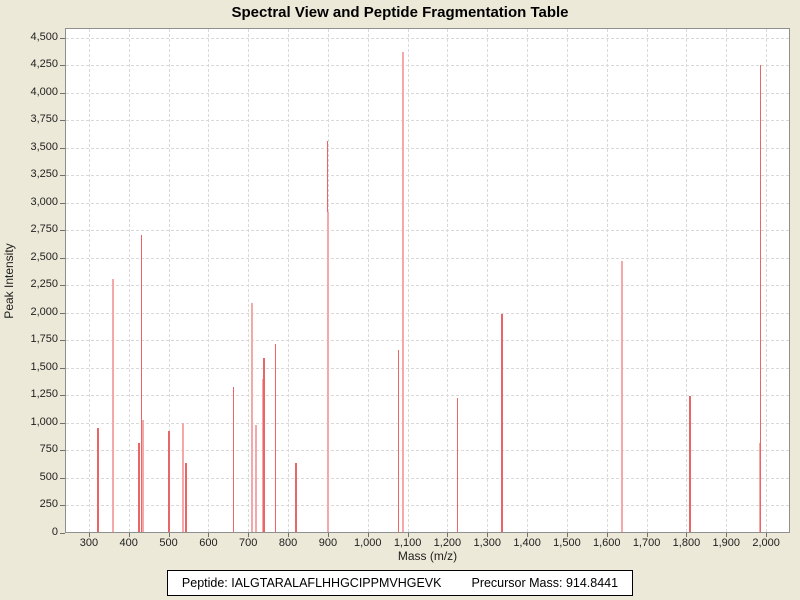 Image resolution: width=800 pixels, height=600 pixels. I want to click on x-tick-label: 500, so click(168, 543).